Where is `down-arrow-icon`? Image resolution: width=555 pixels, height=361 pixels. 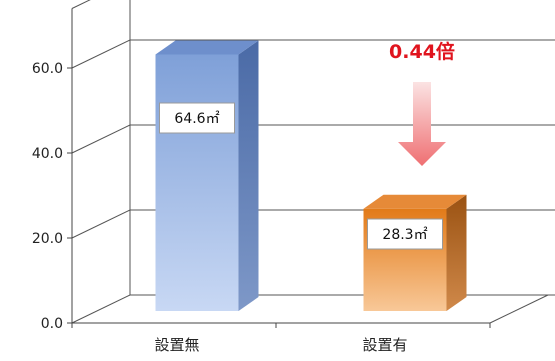
down-arrow-icon is located at coordinates (422, 124).